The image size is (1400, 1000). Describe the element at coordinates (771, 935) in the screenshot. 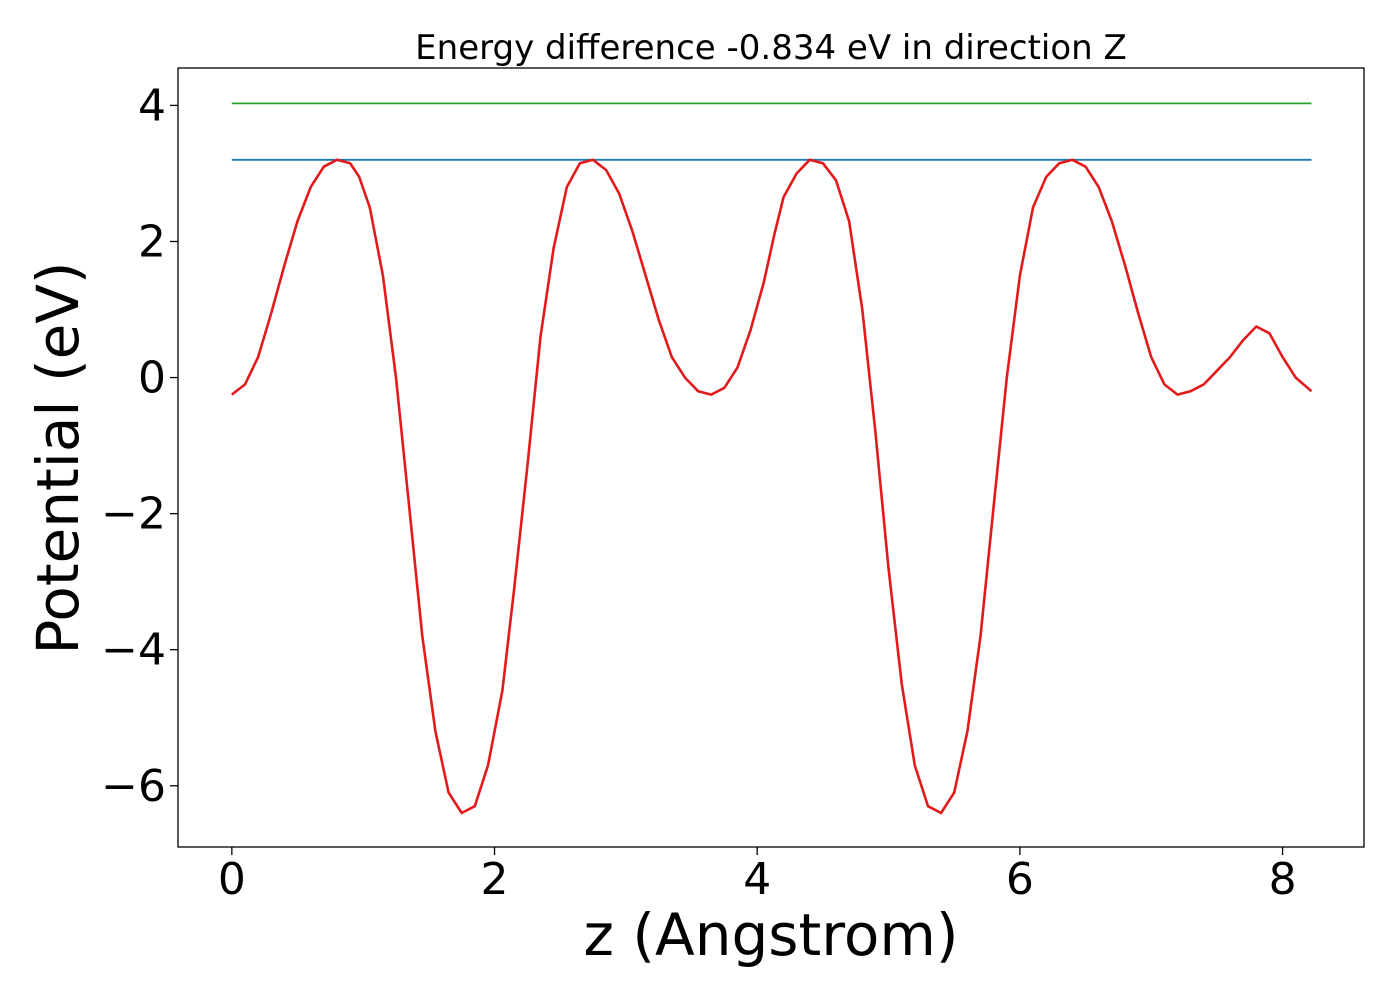

I see `x-axis-title: z (Angstrom)` at that location.